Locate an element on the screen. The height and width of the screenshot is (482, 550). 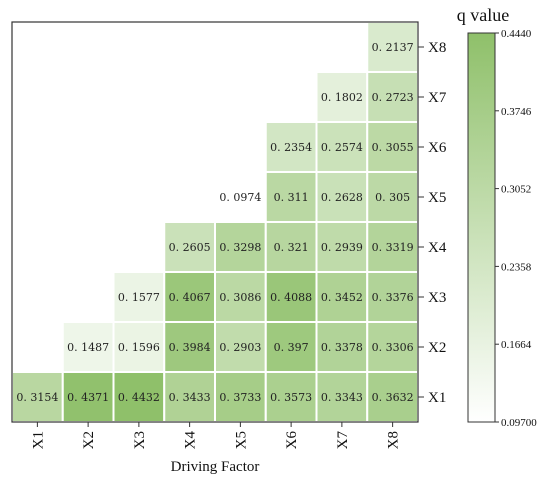
cell-value-label: 0. 3433 is located at coordinates (190, 397).